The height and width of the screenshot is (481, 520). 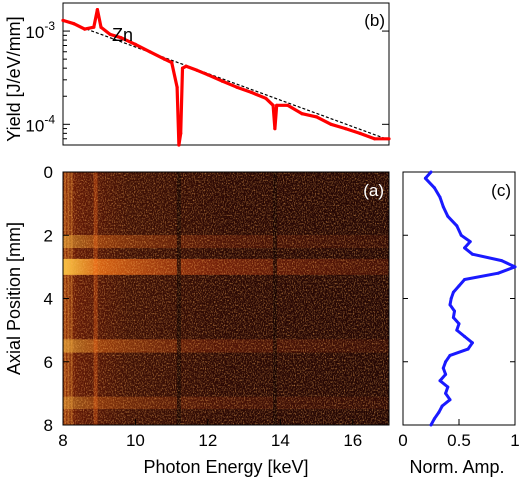 What do you see at coordinates (48, 299) in the screenshot?
I see `heatmap-y-tick-label: 4` at bounding box center [48, 299].